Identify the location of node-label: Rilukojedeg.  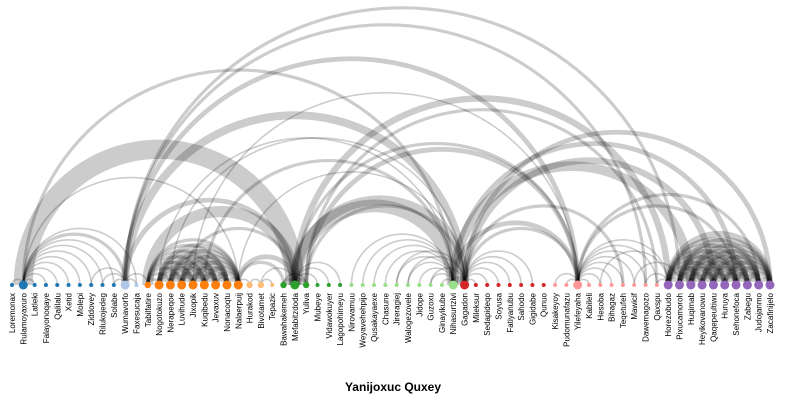
(103, 314).